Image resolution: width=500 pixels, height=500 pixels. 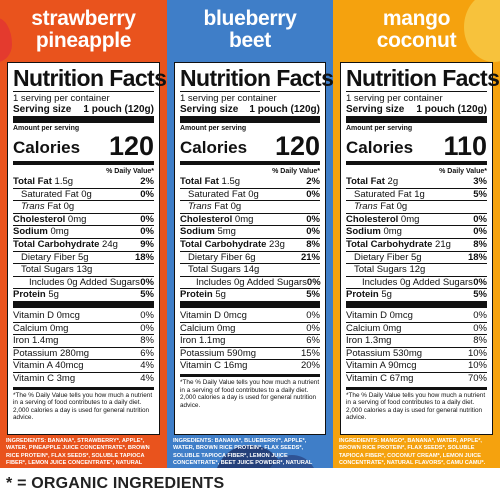 What do you see at coordinates (250, 257) in the screenshot?
I see `nutrient-amount: 6g` at bounding box center [250, 257].